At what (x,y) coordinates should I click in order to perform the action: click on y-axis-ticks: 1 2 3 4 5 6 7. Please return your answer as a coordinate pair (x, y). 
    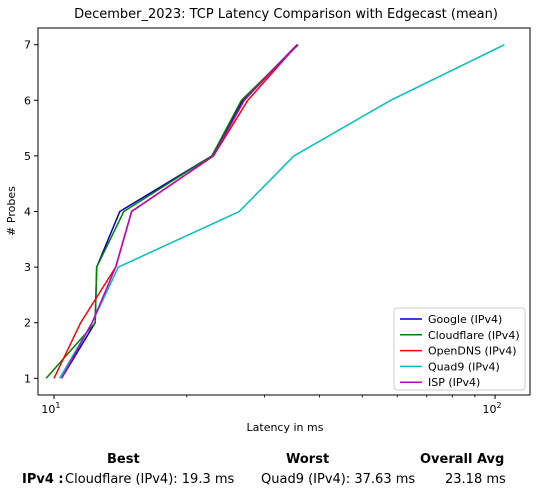
    Looking at the image, I should click on (31, 212).